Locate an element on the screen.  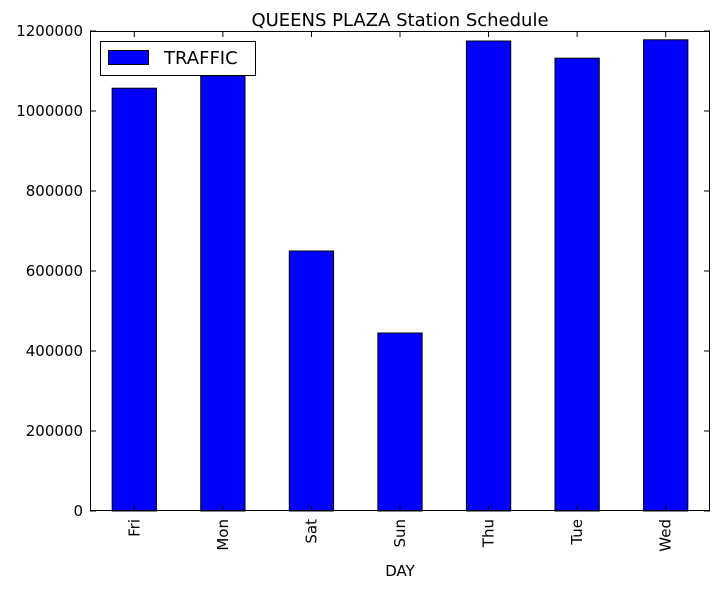
bar-sat is located at coordinates (311, 381).